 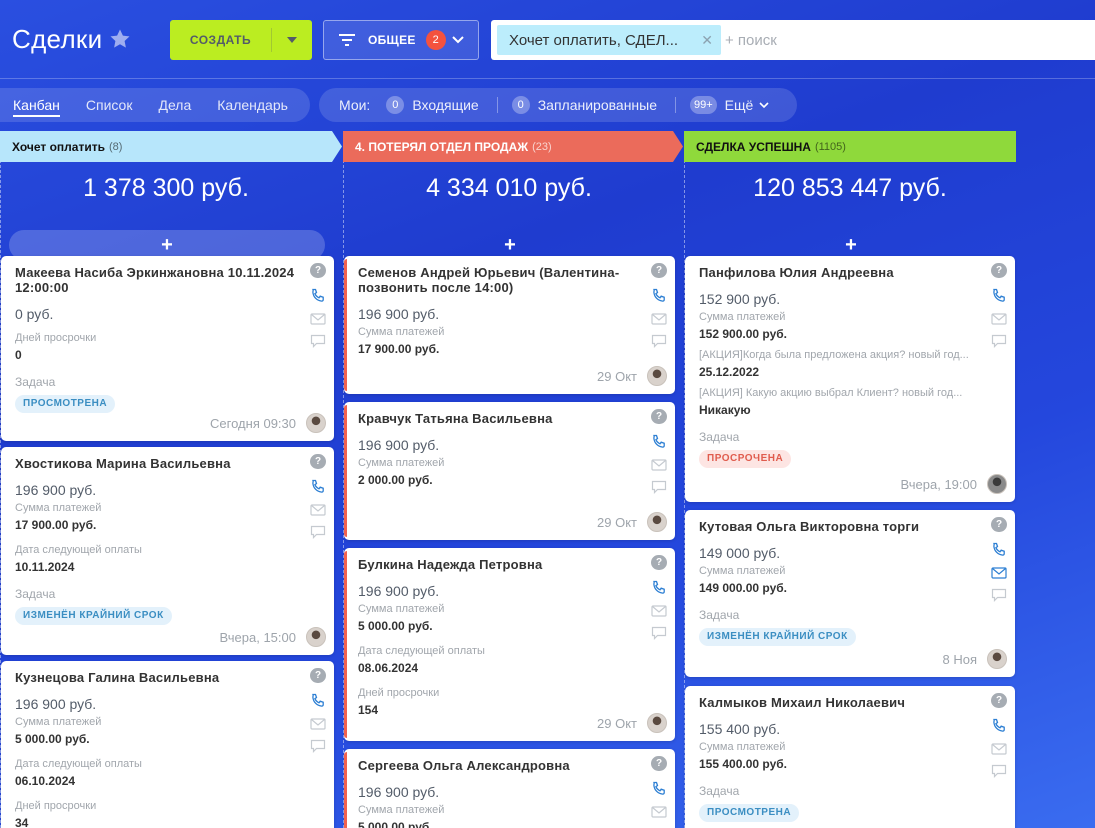 What do you see at coordinates (45, 567) in the screenshot?
I see `field-value: 10.11.2024` at bounding box center [45, 567].